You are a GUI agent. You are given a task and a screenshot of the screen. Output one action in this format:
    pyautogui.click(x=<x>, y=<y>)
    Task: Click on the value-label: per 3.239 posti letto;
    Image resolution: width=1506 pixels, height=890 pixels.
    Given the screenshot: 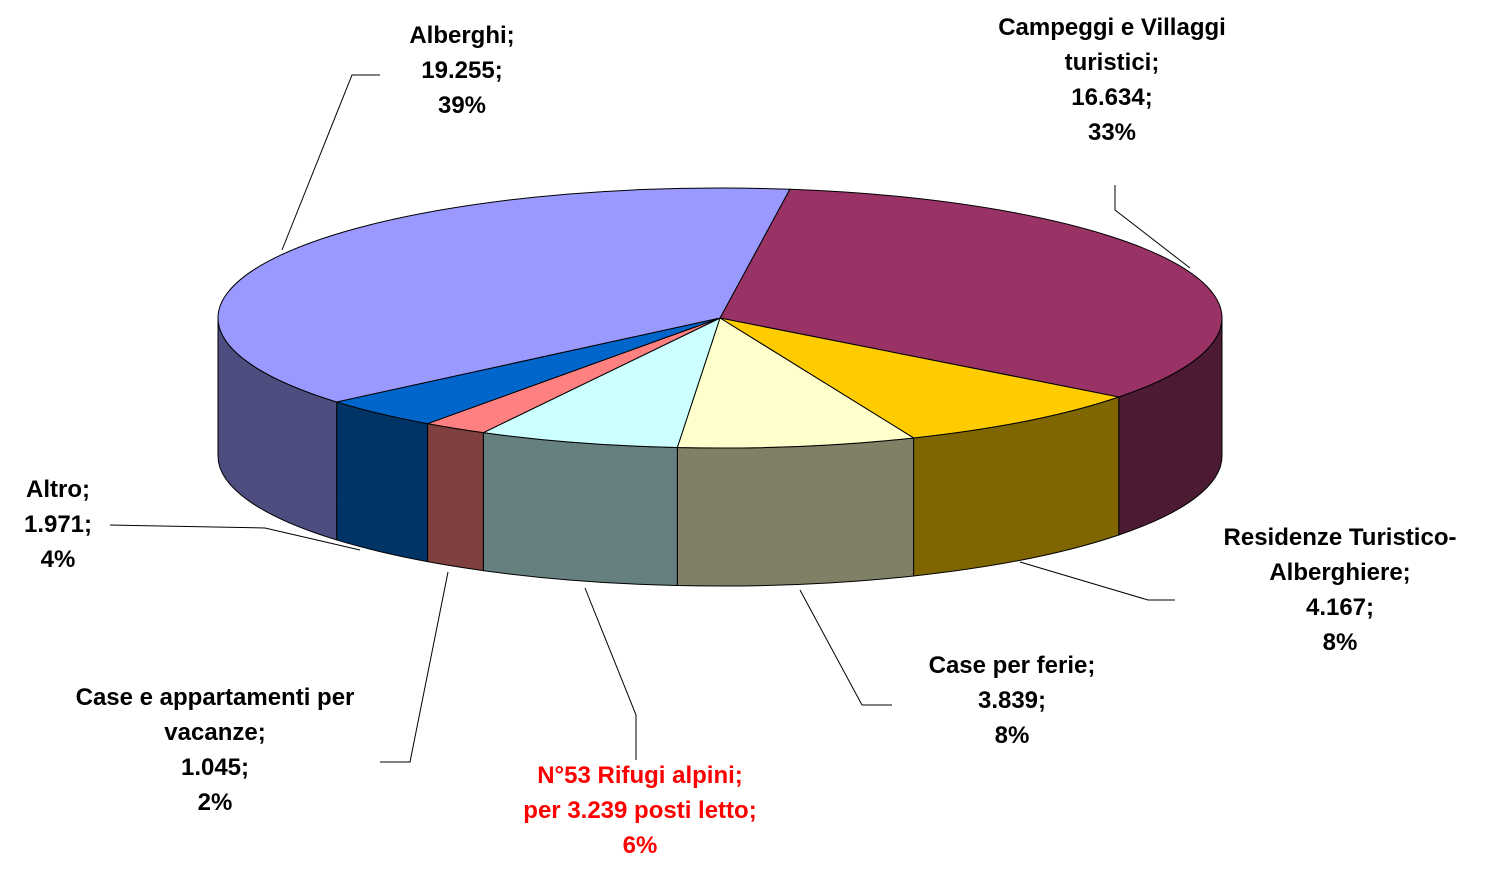 What is the action you would take?
    pyautogui.click(x=640, y=810)
    